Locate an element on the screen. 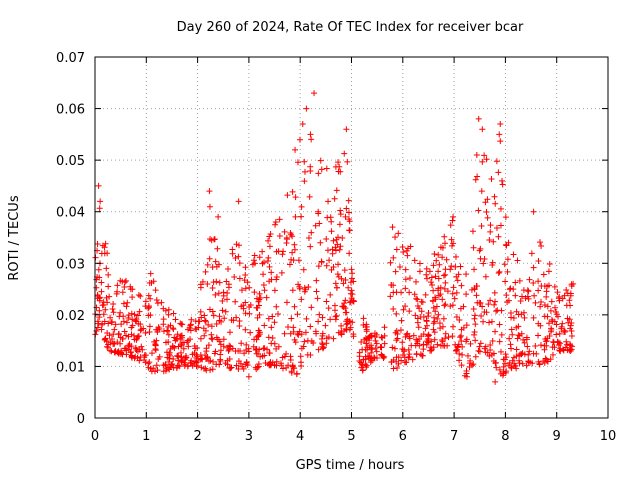 This screenshot has width=640, height=480. y-tick-label: 0.03 is located at coordinates (70, 264).